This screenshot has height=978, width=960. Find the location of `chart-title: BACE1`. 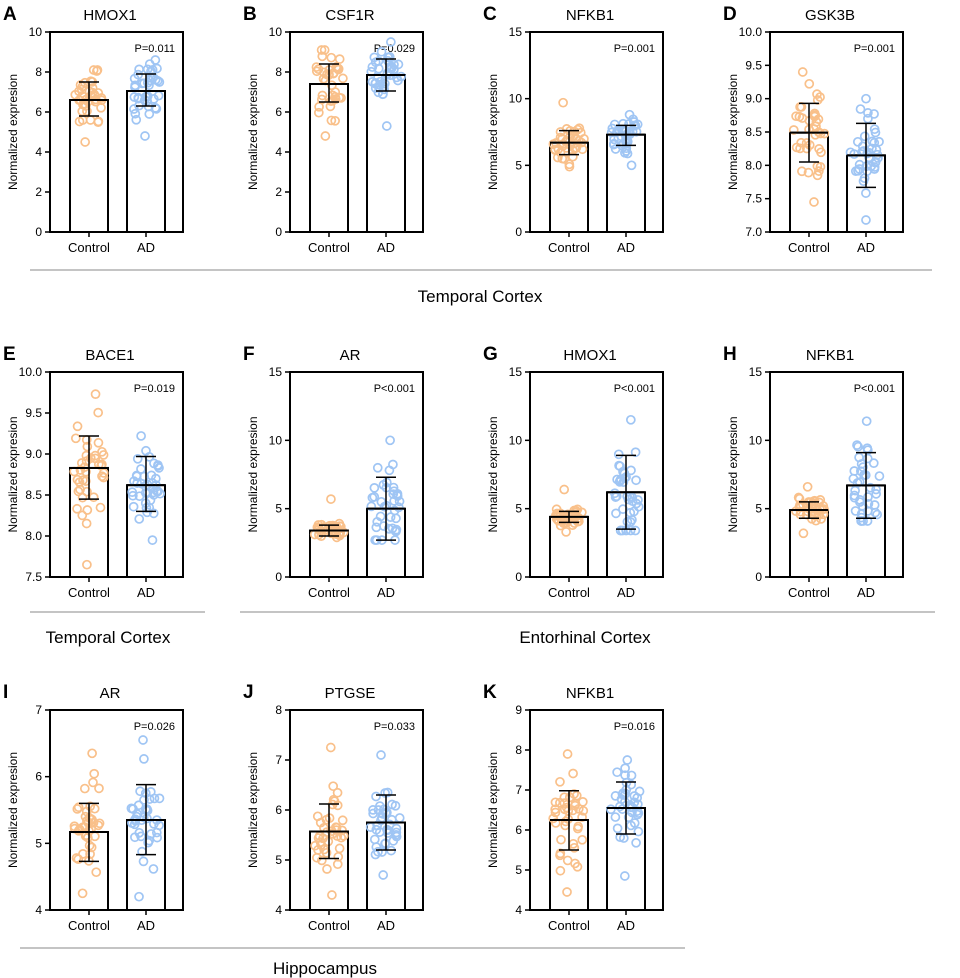

chart-title: BACE1 is located at coordinates (109, 355).